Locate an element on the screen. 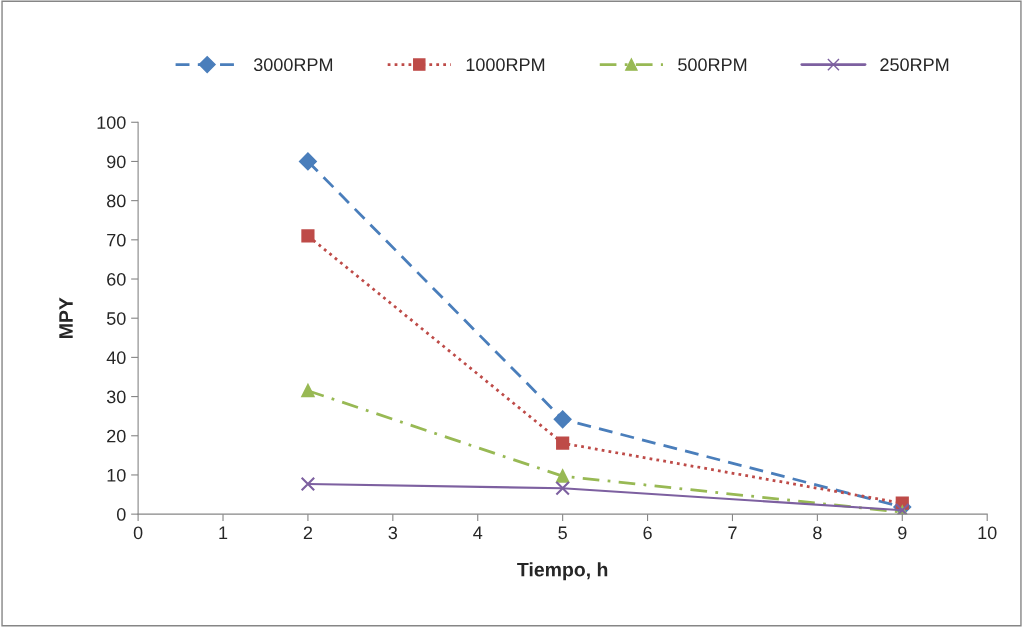 The width and height of the screenshot is (1023, 627). y-tick-label: 20 is located at coordinates (116, 436).